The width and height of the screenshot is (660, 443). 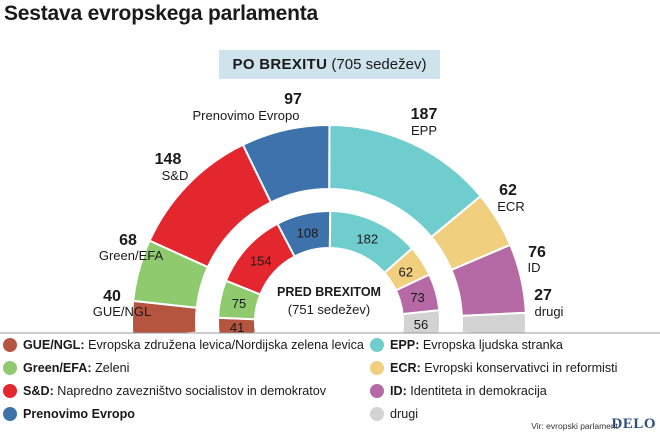 I want to click on chart-title: Sestava evropskega parlamenta, so click(x=161, y=13).